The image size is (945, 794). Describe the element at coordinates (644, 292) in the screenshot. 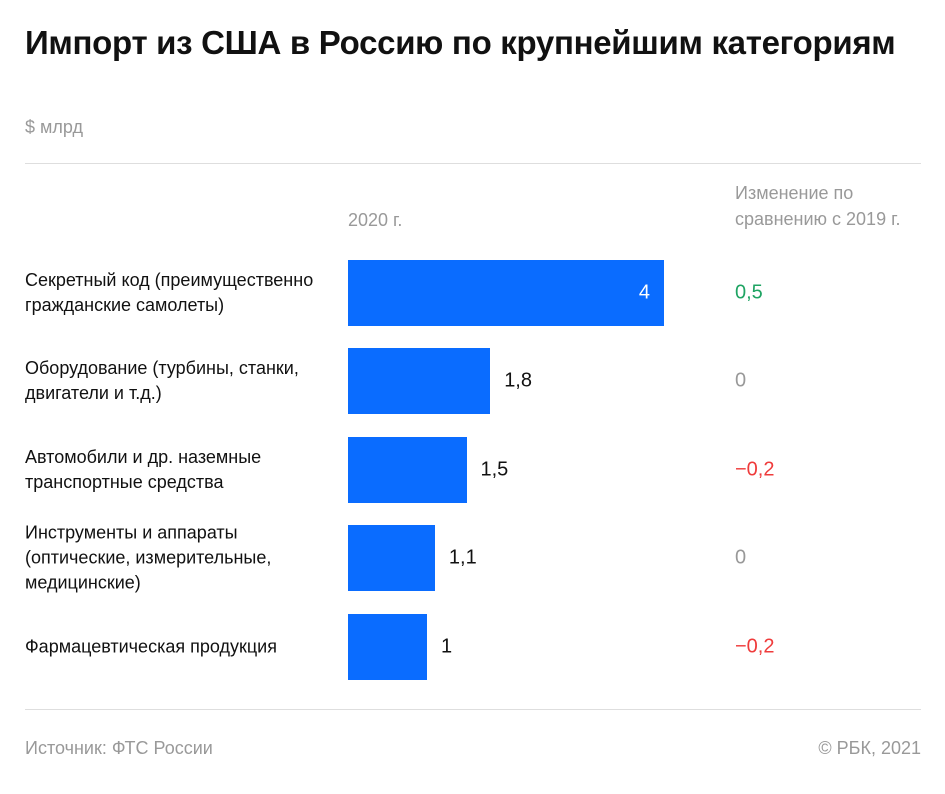

I see `bar-value-label: 4` at that location.